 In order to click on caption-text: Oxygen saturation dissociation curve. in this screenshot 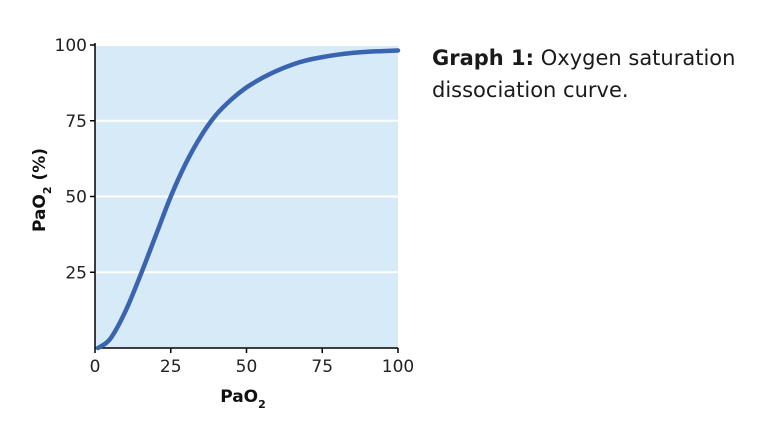, I will do `click(584, 74)`.